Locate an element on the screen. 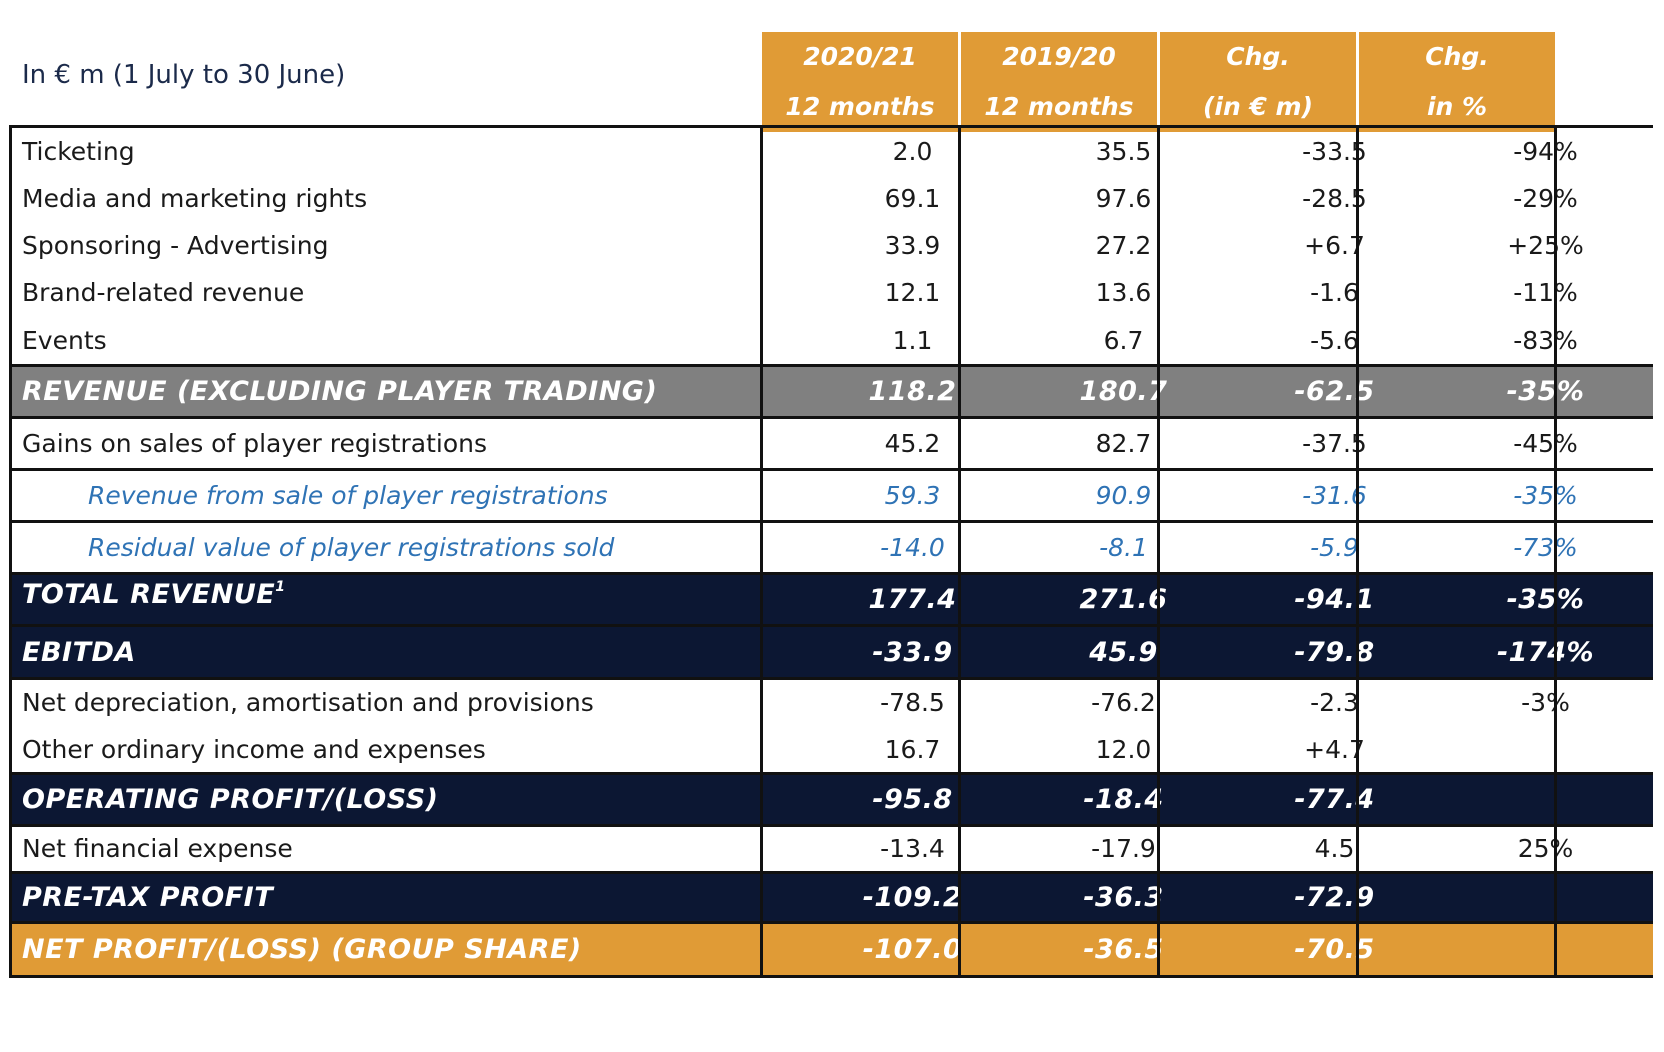  value-cell: 27.2 is located at coordinates (1123, 245).